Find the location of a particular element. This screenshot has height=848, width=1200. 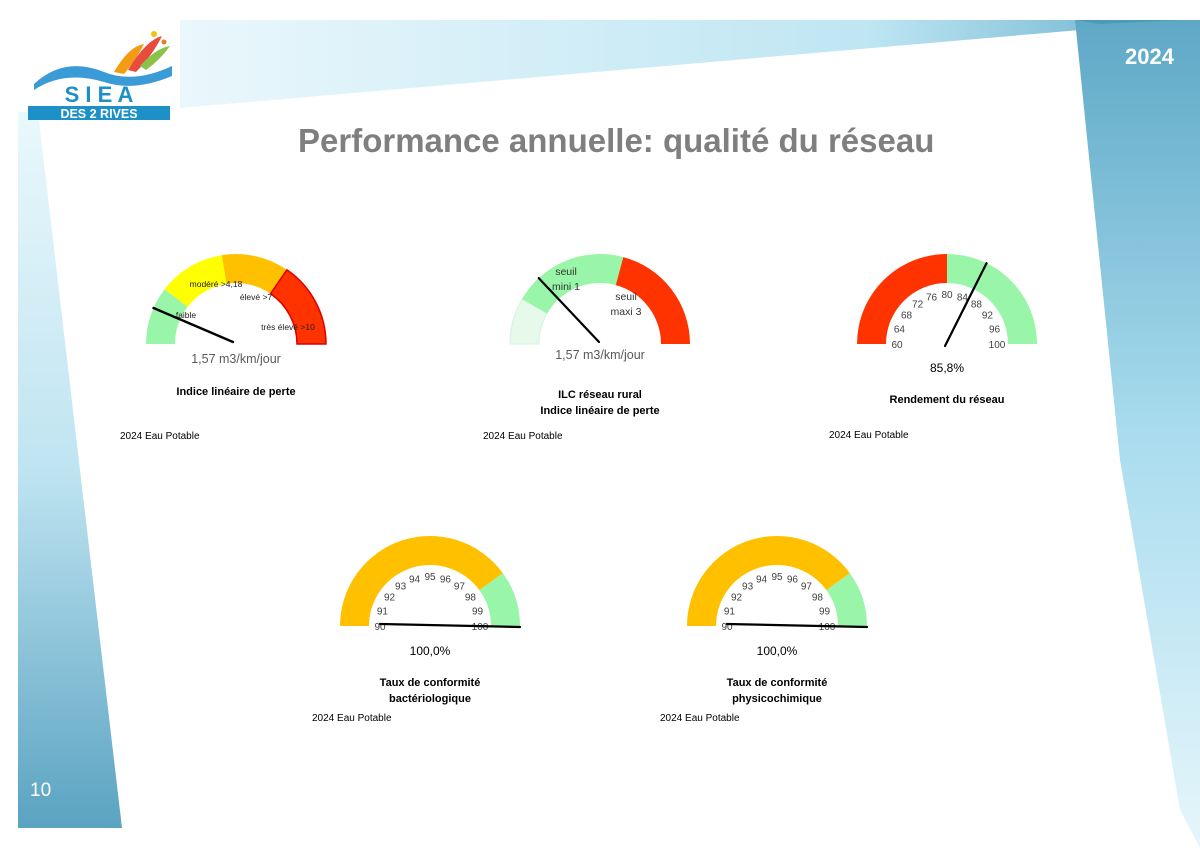

gauge-tick-label: 64 is located at coordinates (900, 330).